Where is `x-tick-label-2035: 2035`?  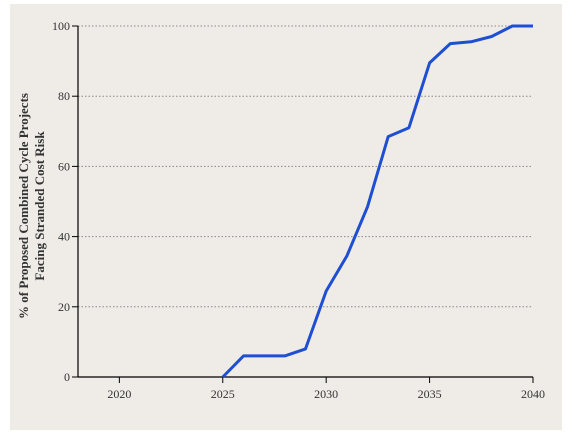
x-tick-label-2035: 2035 is located at coordinates (430, 394).